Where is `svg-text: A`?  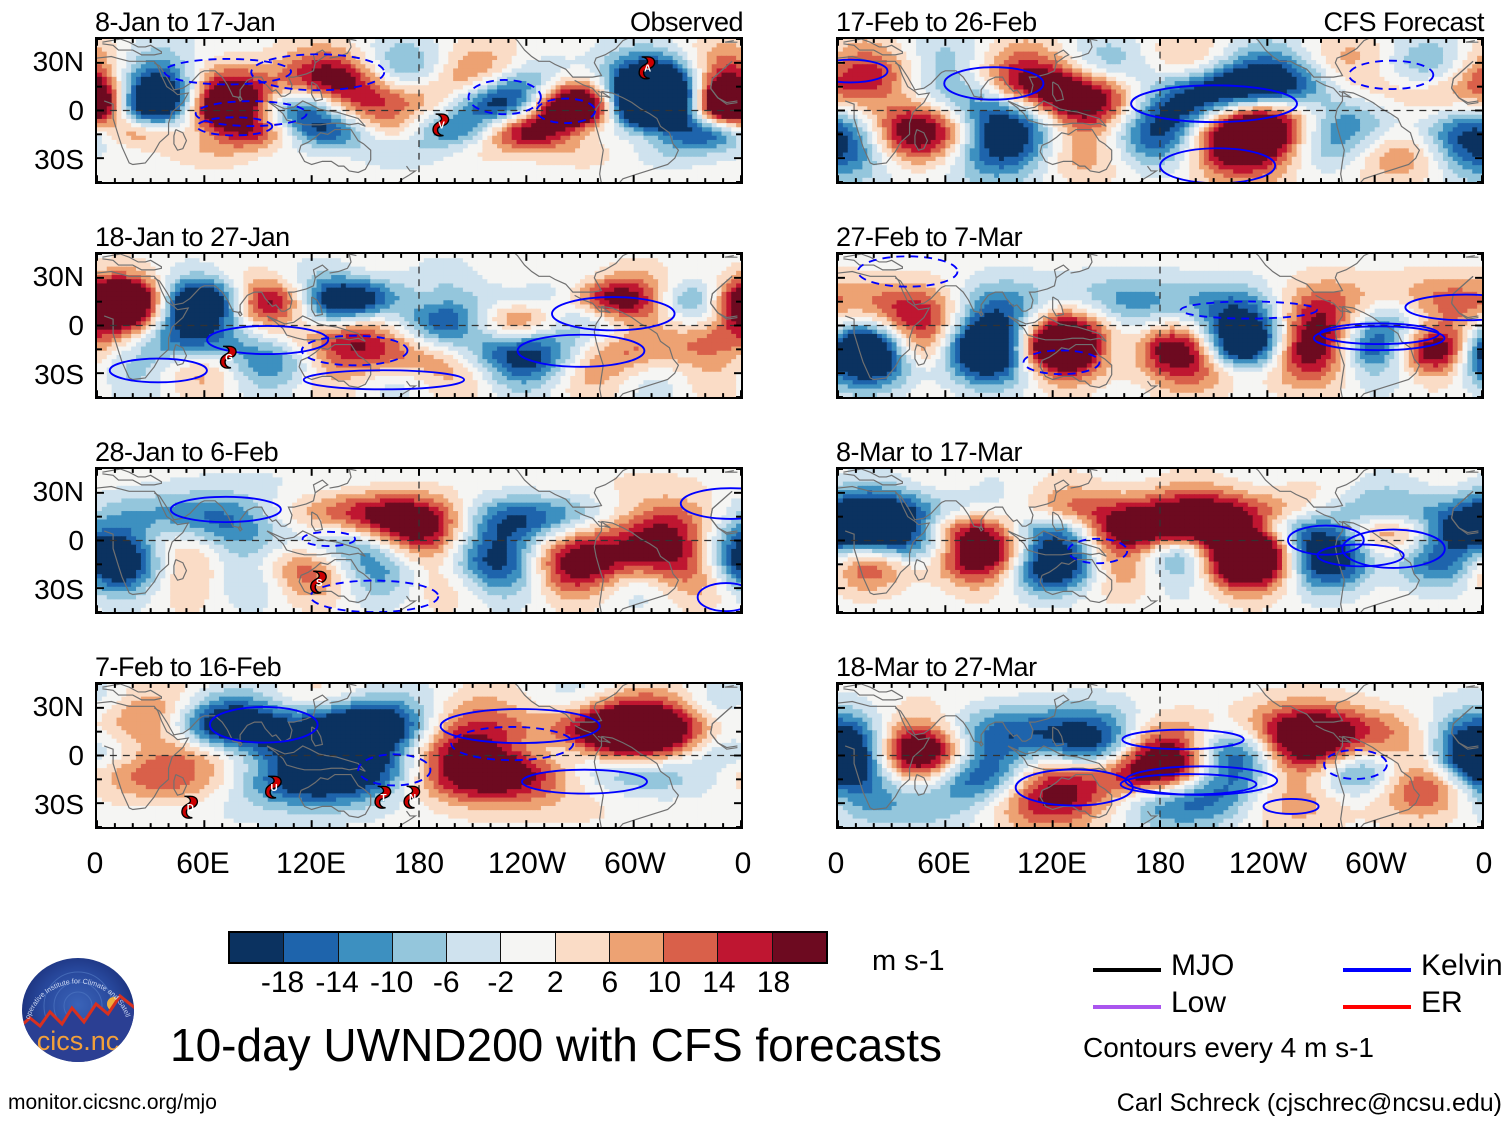 svg-text: A is located at coordinates (647, 69).